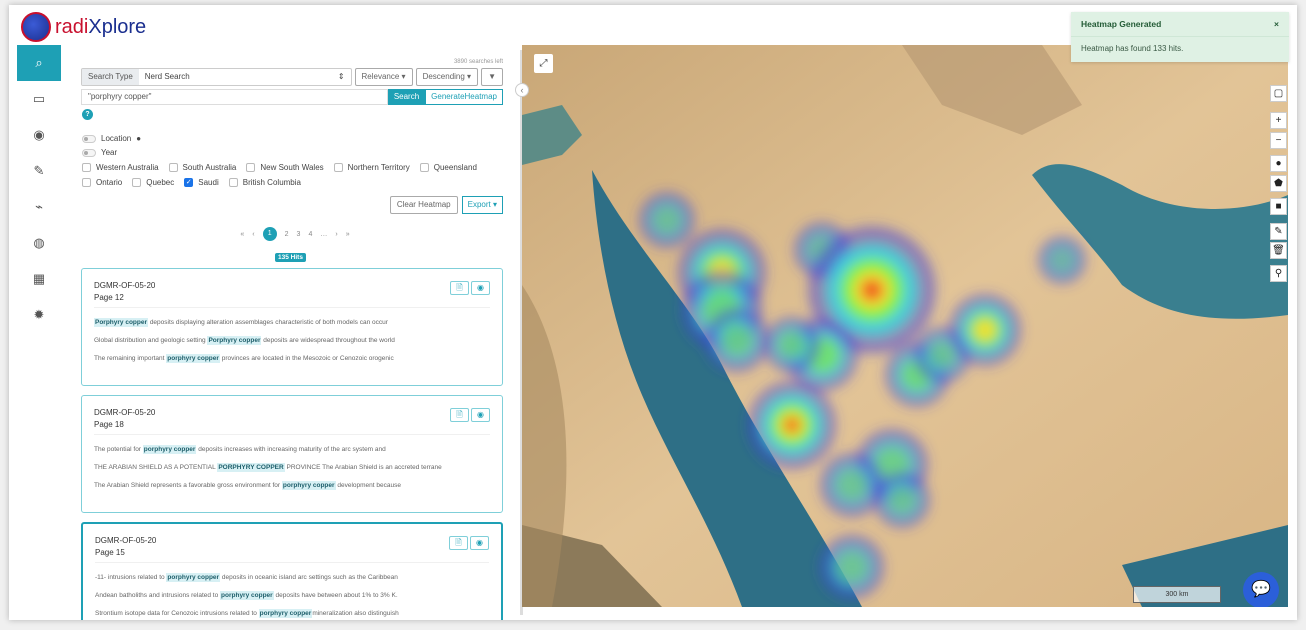  I want to click on layers-button: ▢, so click(1278, 93).